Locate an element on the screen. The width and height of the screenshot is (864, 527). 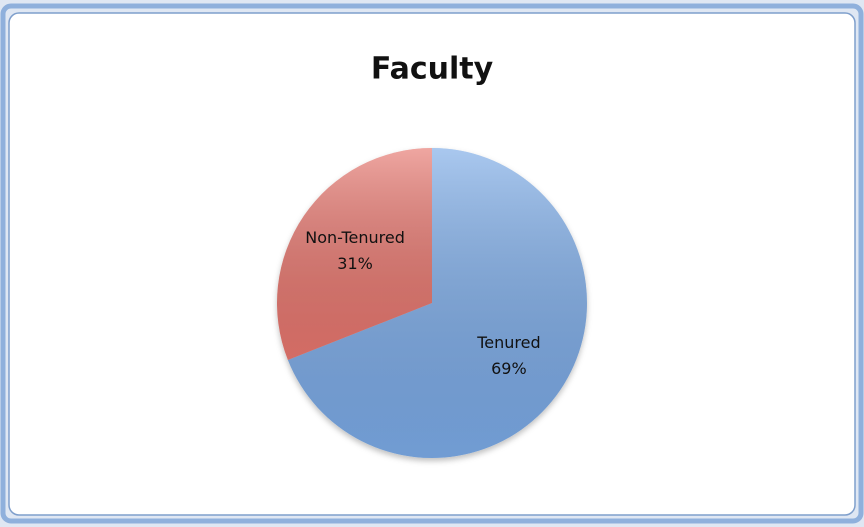
slice-shade is located at coordinates (354, 254).